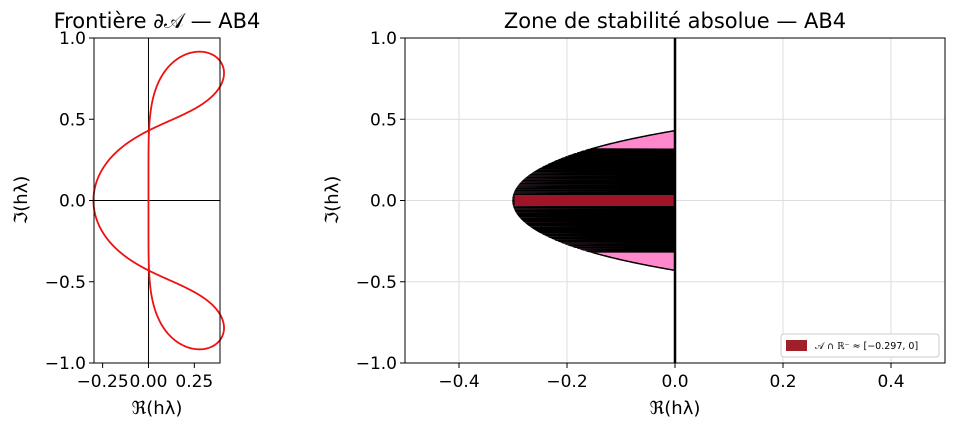  Describe the element at coordinates (149, 382) in the screenshot. I see `left-x-tick-label: 0.00` at that location.